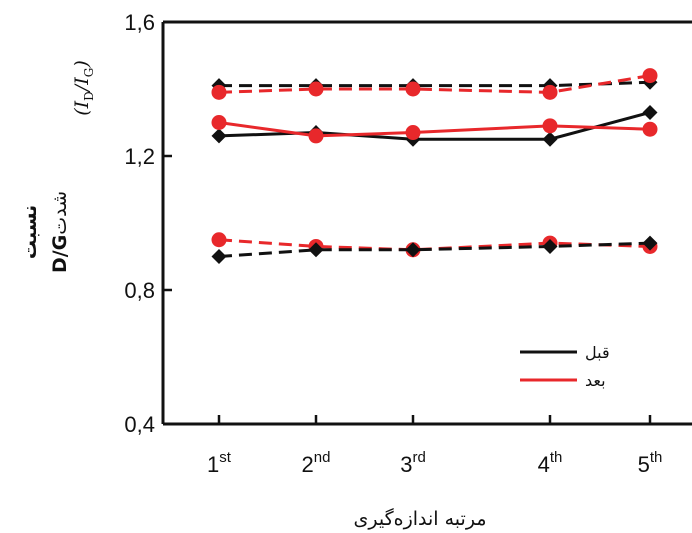 This screenshot has height=533, width=692. What do you see at coordinates (595, 380) in the screenshot?
I see `legend-label-after: بعد` at bounding box center [595, 380].